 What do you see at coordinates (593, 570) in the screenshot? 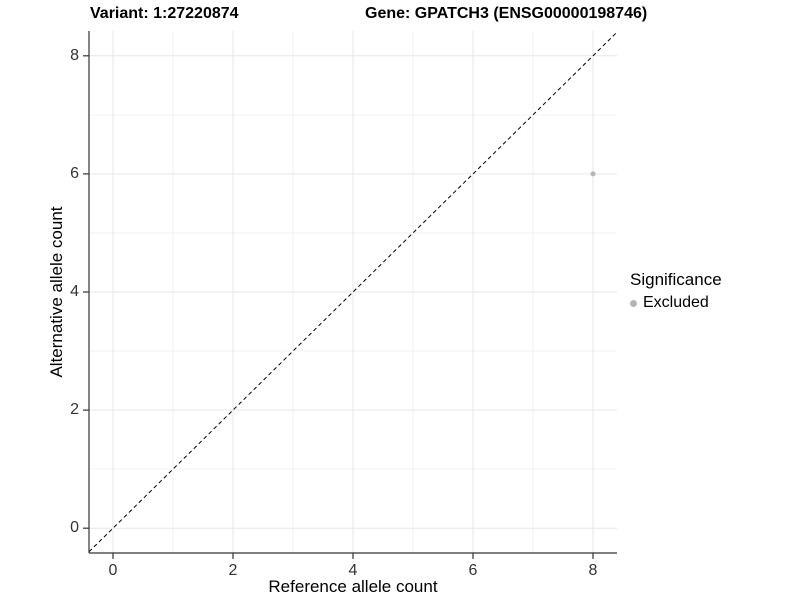
I see `x-tick-label-8: 8` at bounding box center [593, 570].